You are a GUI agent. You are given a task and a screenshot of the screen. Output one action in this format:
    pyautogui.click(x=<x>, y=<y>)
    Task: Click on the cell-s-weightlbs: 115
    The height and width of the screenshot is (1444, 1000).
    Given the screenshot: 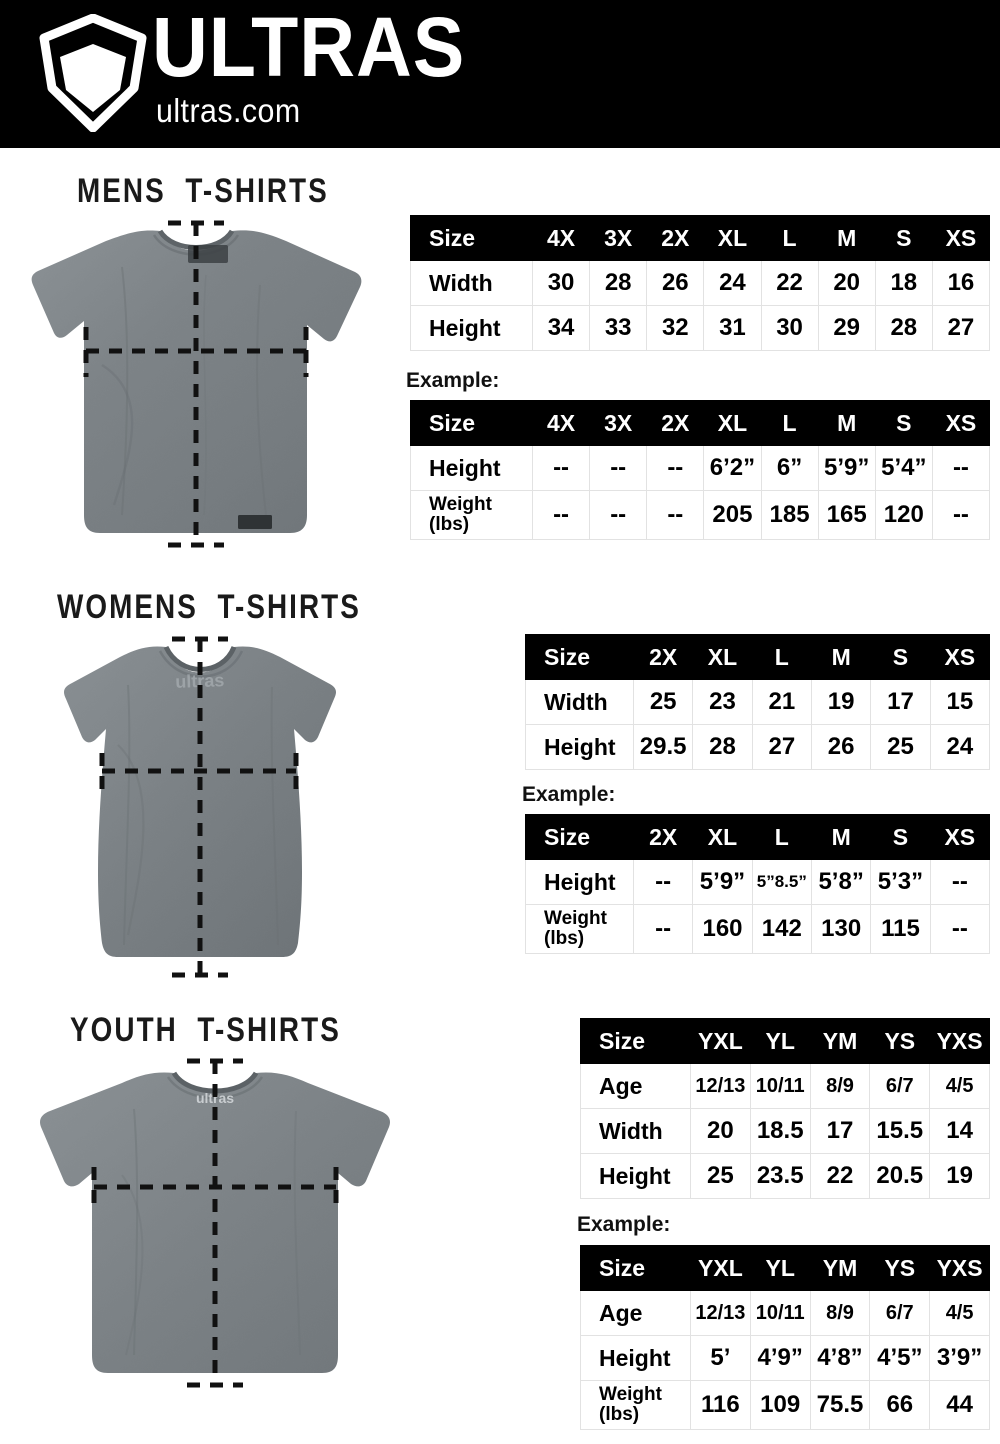 What is the action you would take?
    pyautogui.click(x=900, y=929)
    